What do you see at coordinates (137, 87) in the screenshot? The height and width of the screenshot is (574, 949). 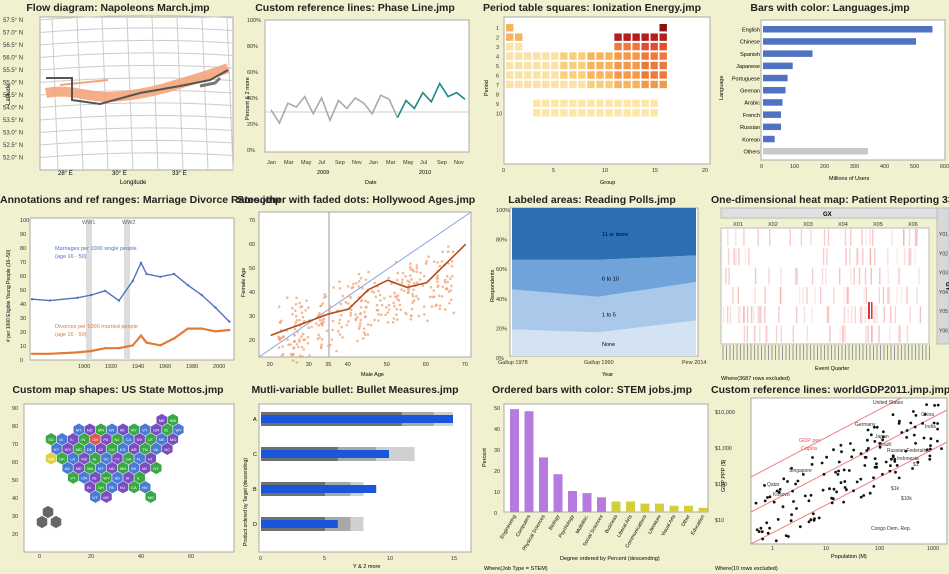 I see `retreat-line` at bounding box center [137, 87].